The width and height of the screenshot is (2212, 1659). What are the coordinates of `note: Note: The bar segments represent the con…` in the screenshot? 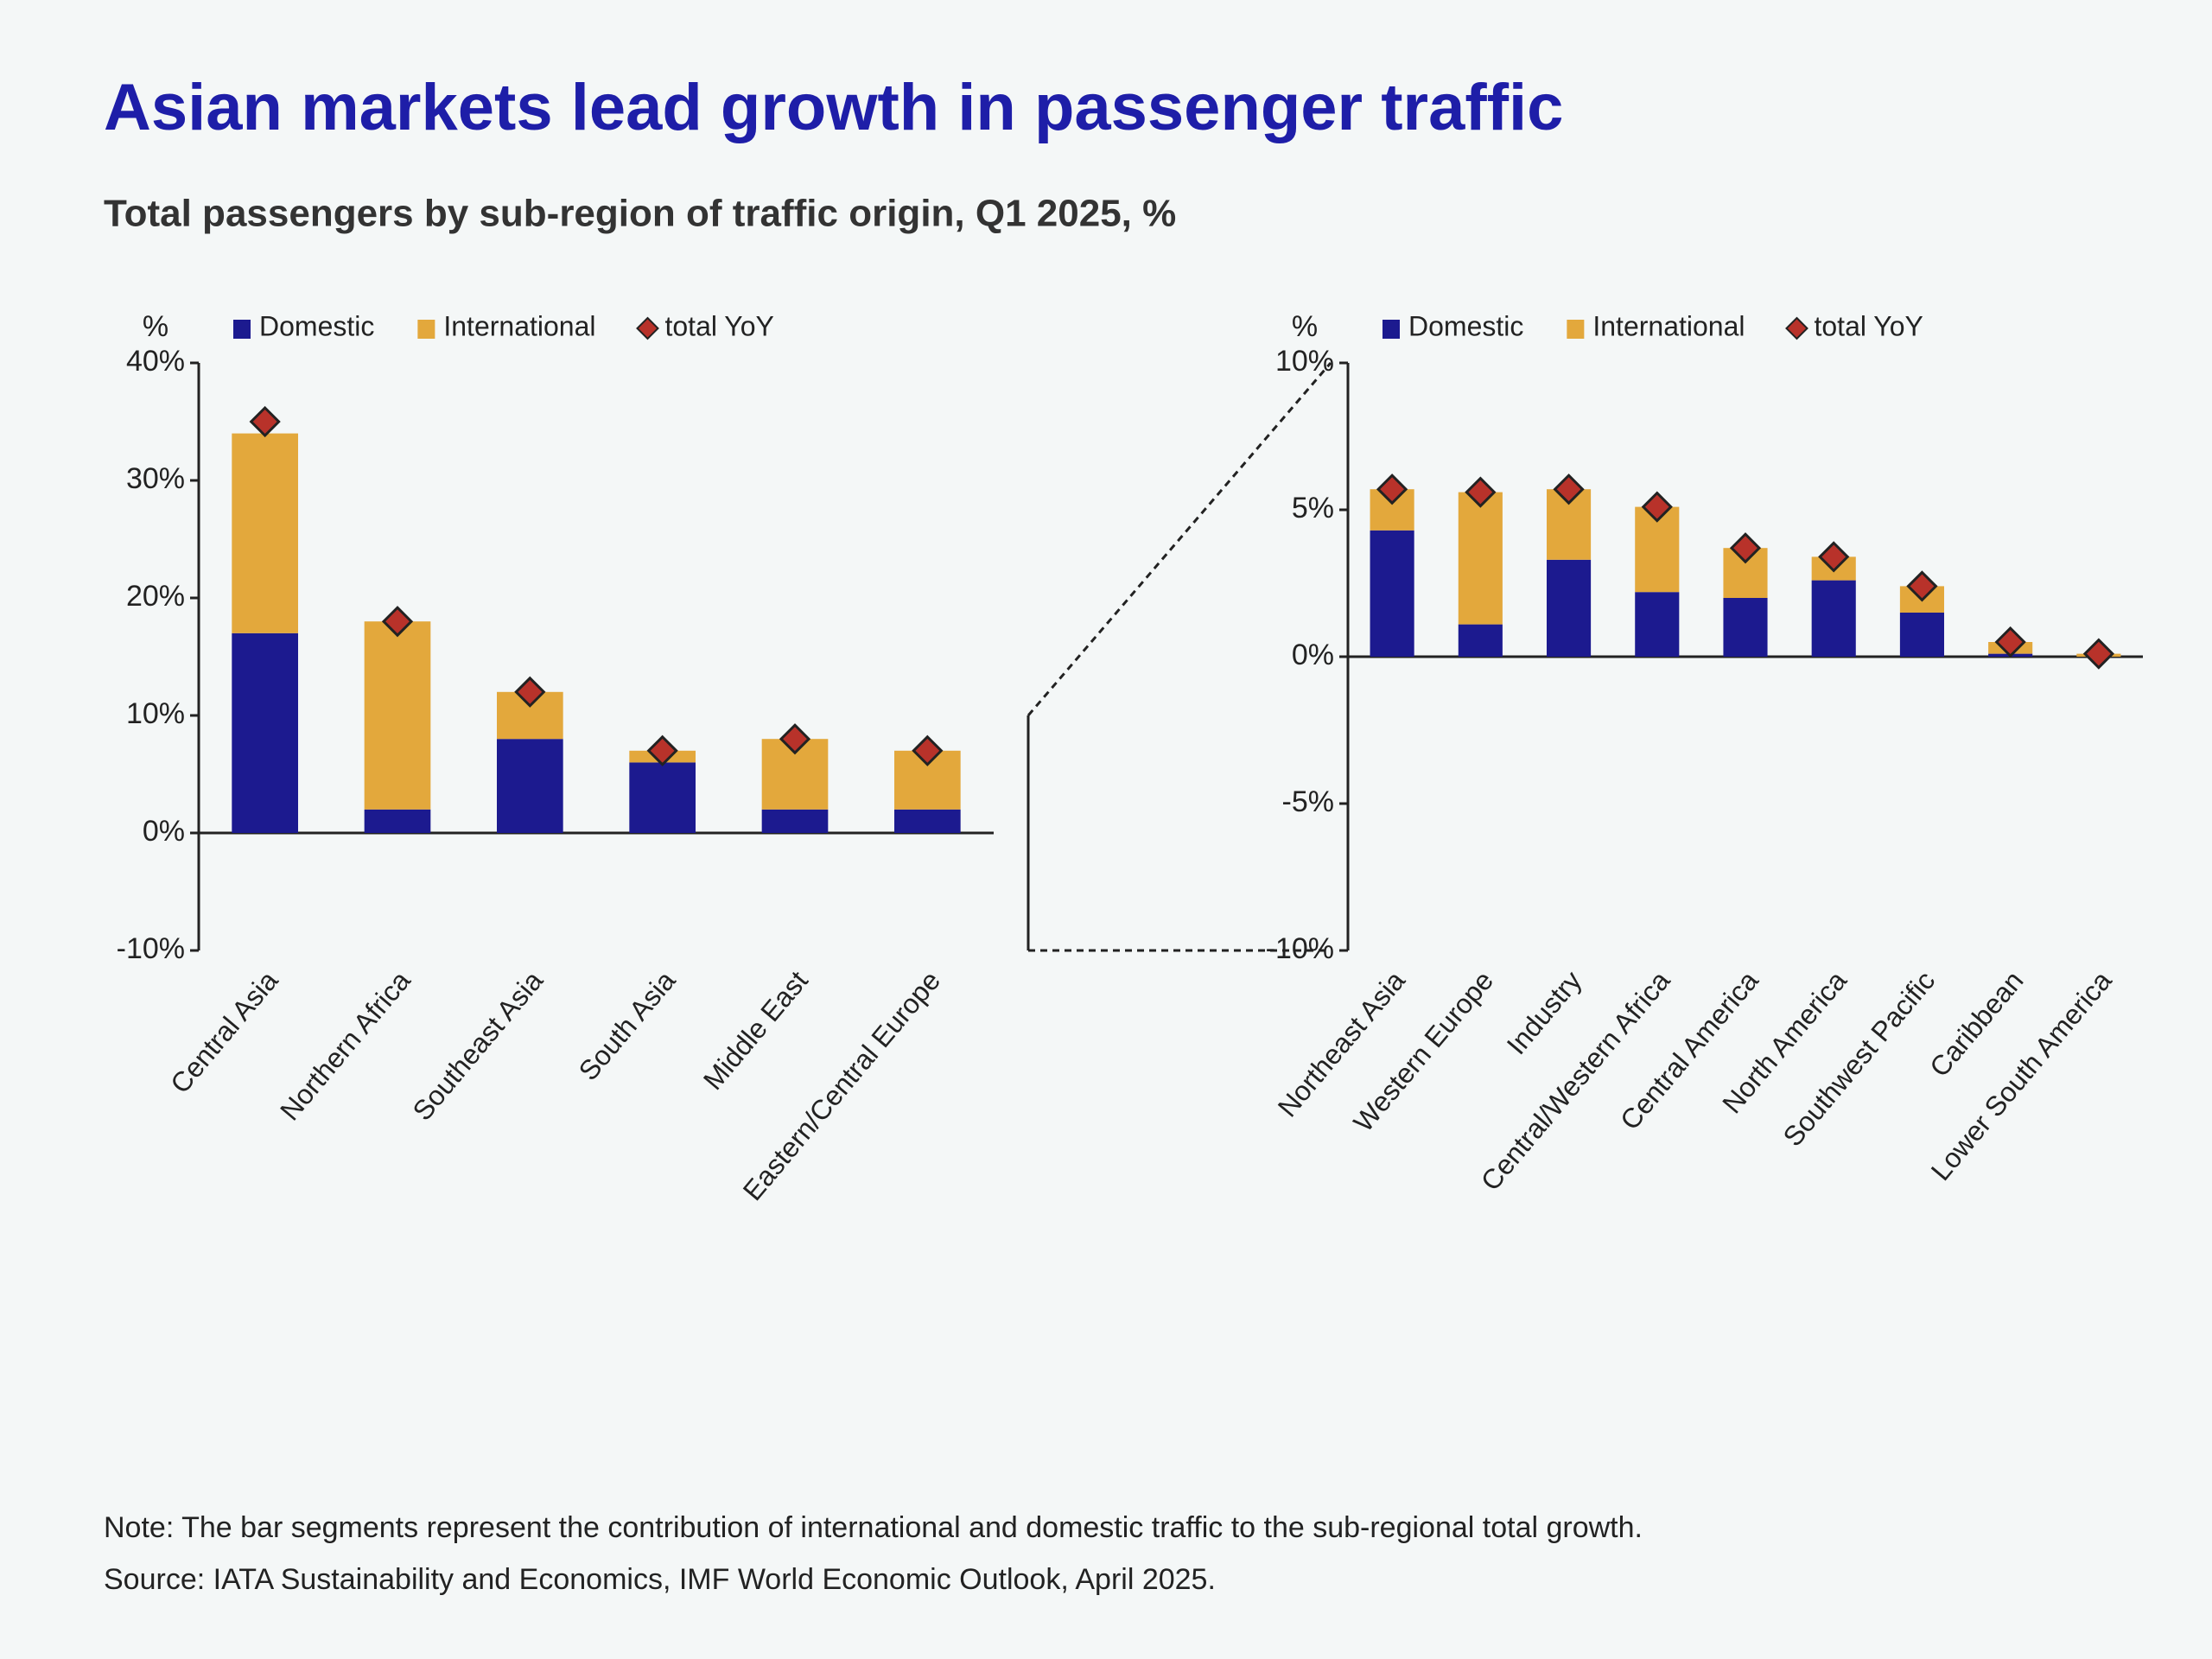 It's located at (873, 1527).